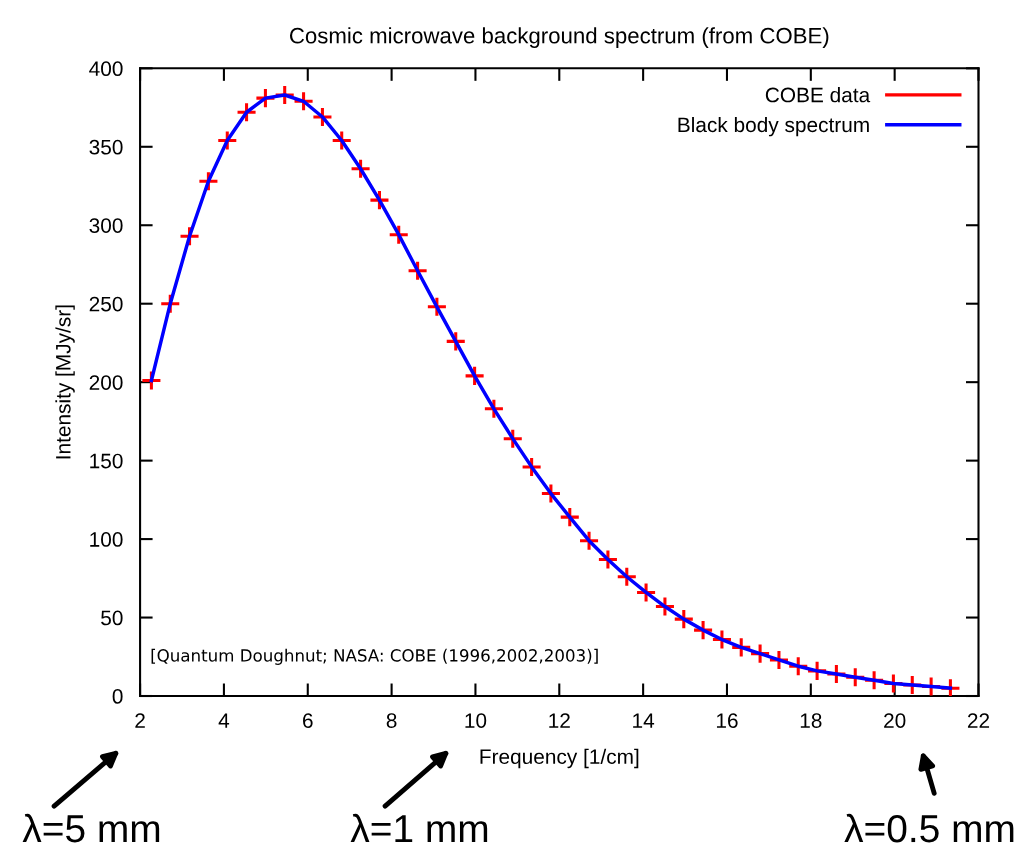 Image resolution: width=1030 pixels, height=854 pixels. Describe the element at coordinates (106, 304) in the screenshot. I see `y-tick-label: 250` at that location.